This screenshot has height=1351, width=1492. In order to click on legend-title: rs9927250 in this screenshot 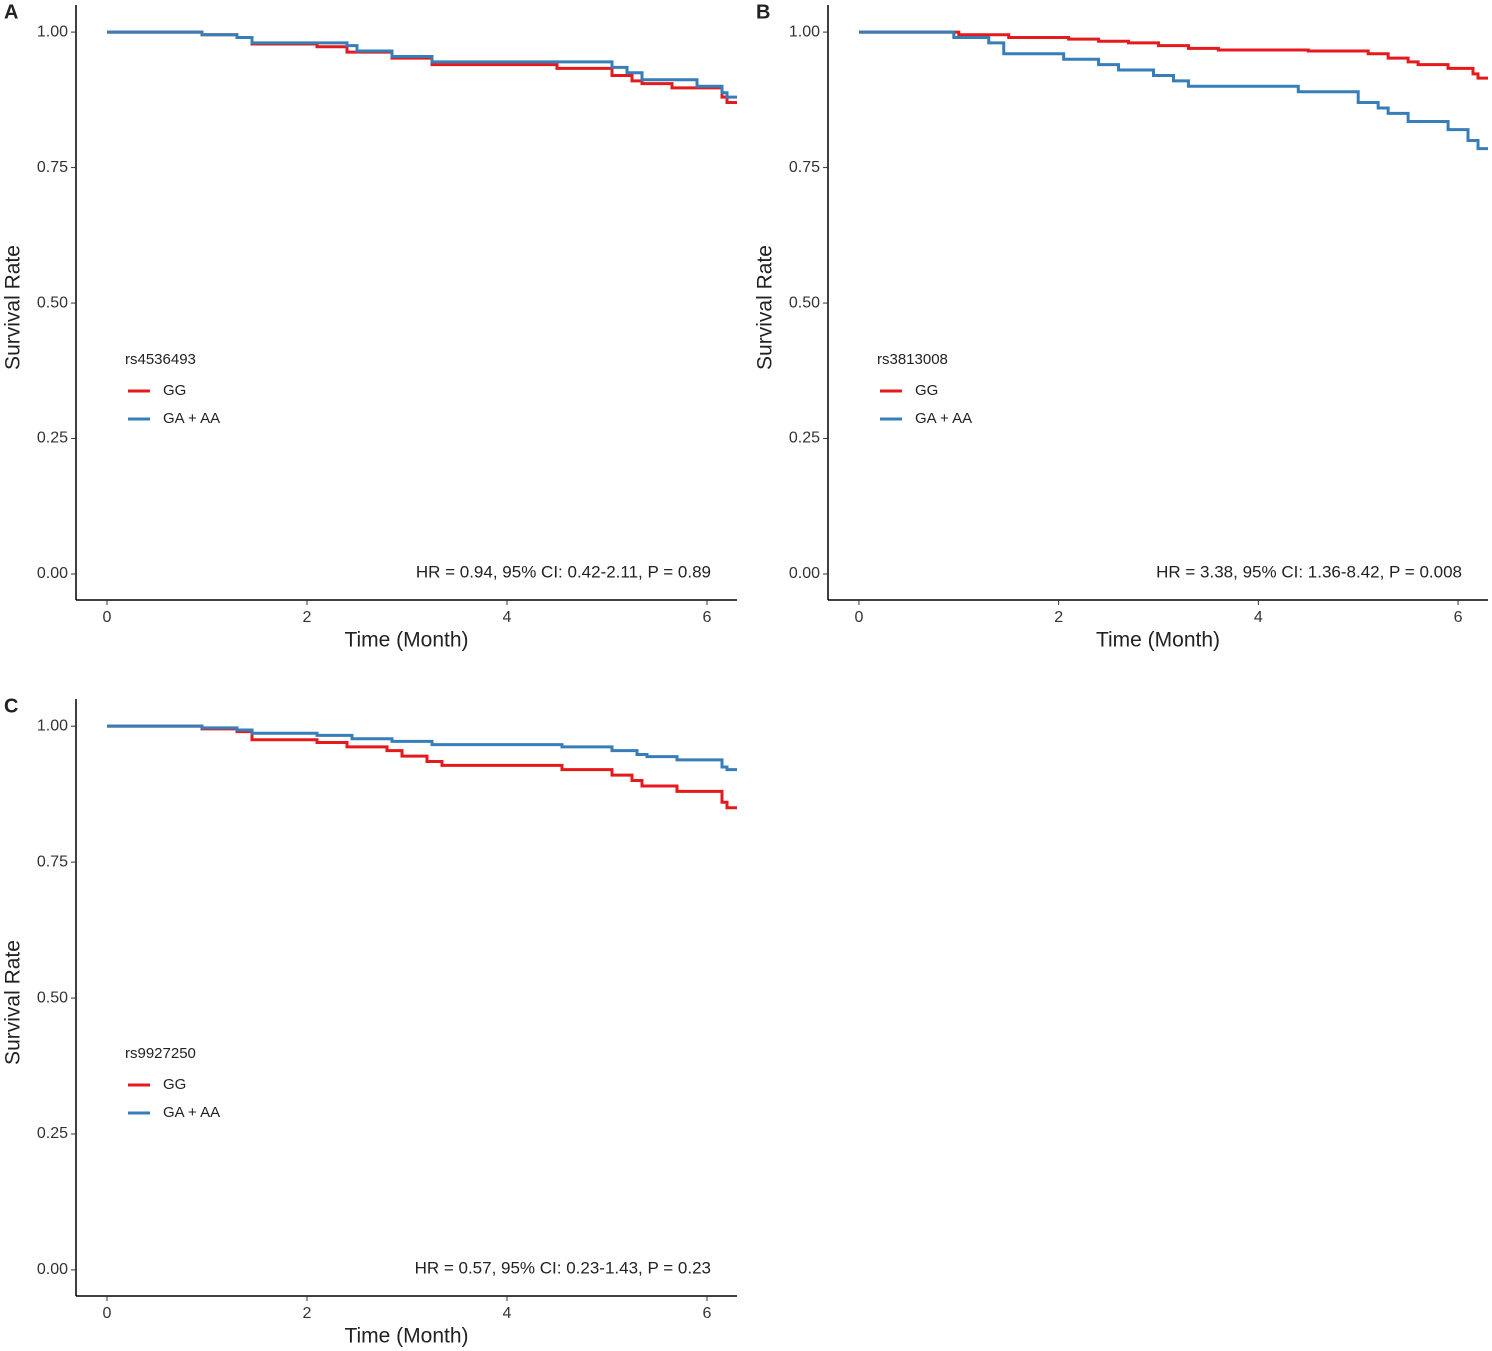, I will do `click(160, 1053)`.